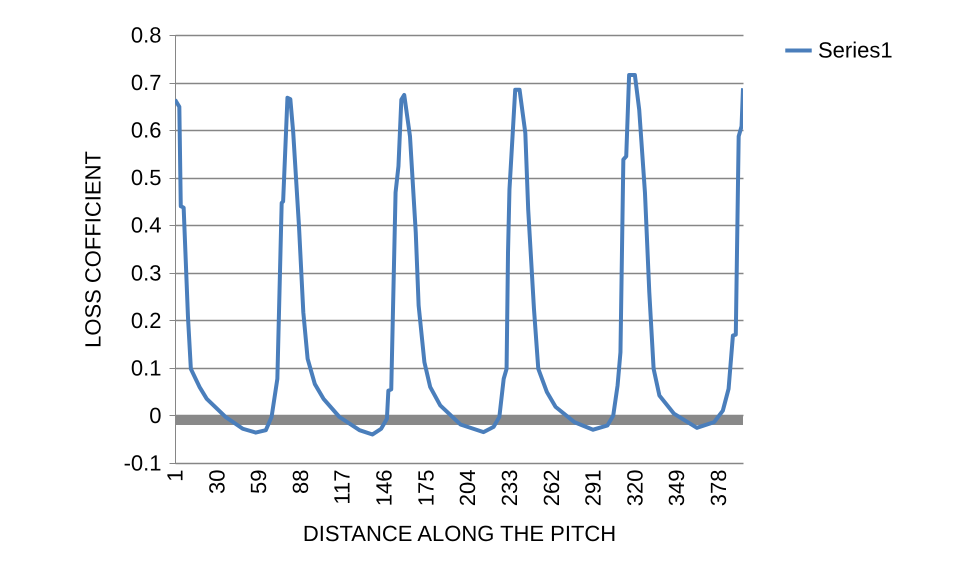 The image size is (963, 581). I want to click on y-tick-label: 0.3, so click(146, 273).